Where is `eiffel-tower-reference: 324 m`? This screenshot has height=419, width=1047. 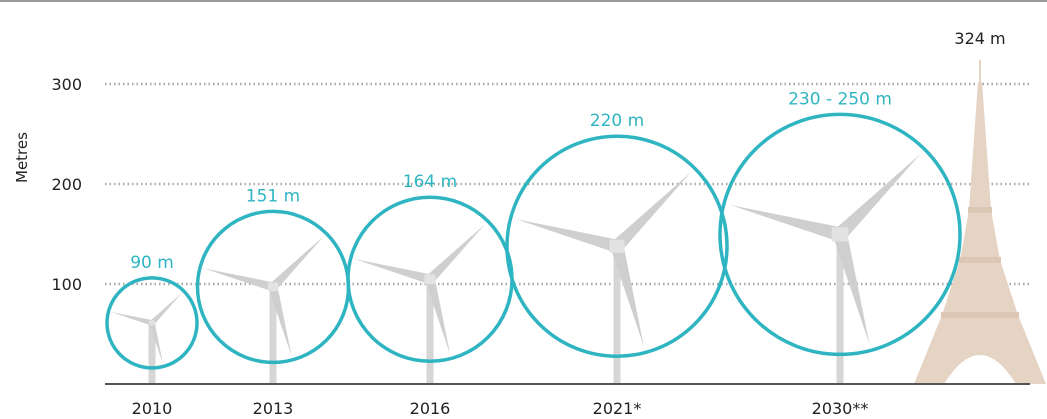
eiffel-tower-reference: 324 m is located at coordinates (980, 206).